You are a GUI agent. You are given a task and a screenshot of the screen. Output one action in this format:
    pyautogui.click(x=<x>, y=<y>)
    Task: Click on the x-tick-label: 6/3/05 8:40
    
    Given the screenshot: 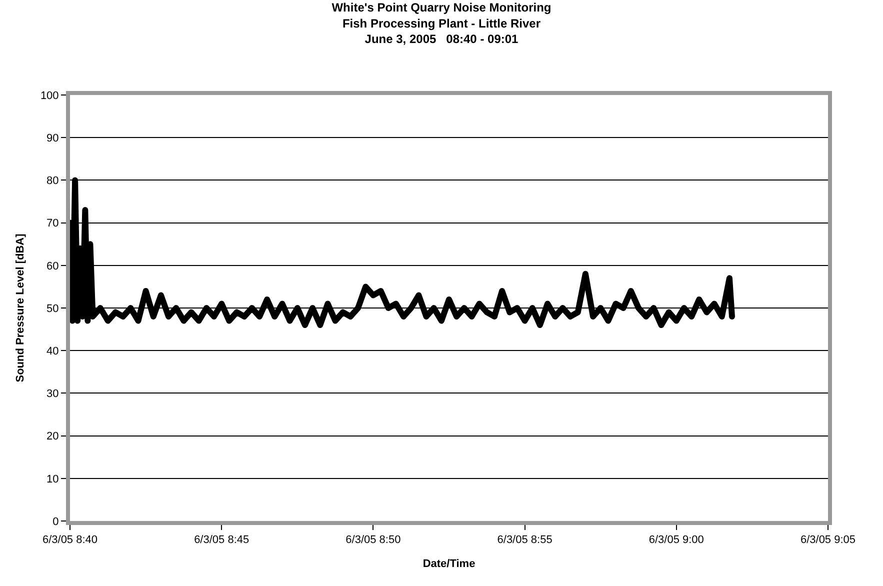 What is the action you would take?
    pyautogui.click(x=70, y=540)
    